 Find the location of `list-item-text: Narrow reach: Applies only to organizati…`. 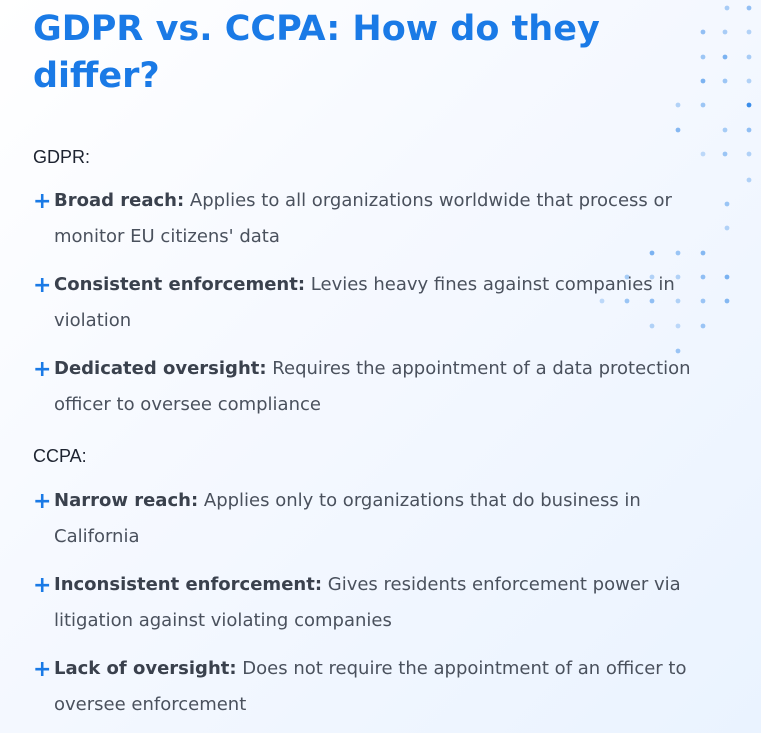

list-item-text: Narrow reach: Applies only to organizati… is located at coordinates (373, 519).